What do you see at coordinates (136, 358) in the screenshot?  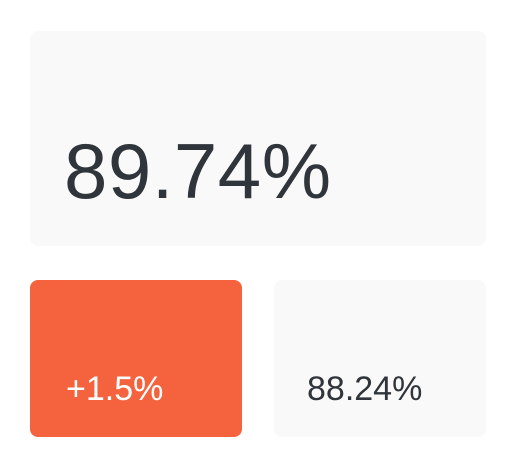 I see `change-card: +1.5%` at bounding box center [136, 358].